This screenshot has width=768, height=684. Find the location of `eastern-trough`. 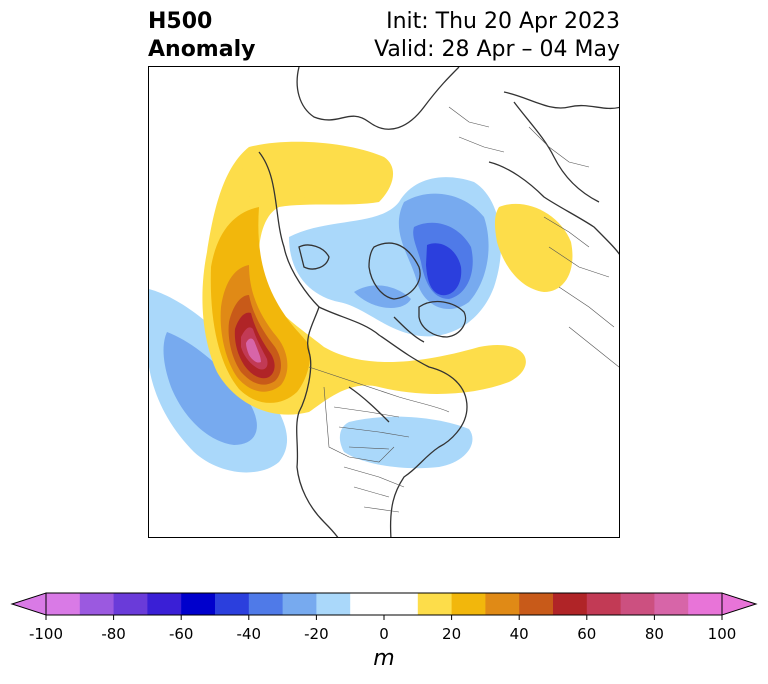

eastern-trough is located at coordinates (406, 442).